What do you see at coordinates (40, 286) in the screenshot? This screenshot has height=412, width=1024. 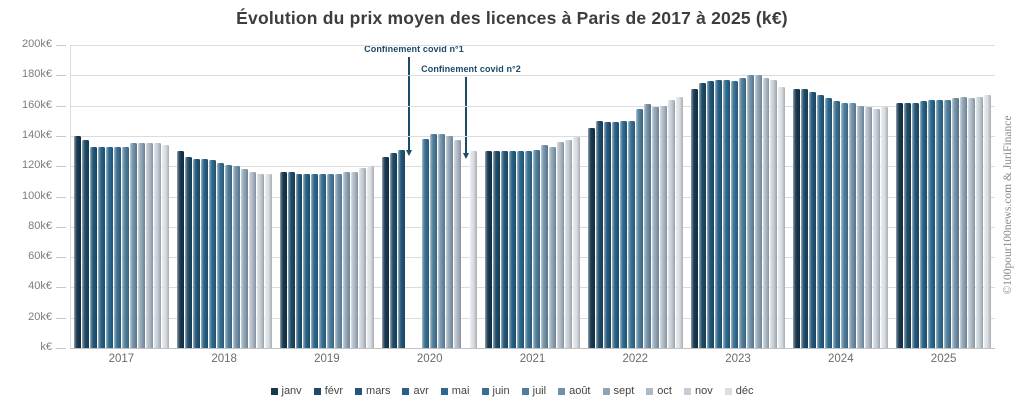 I see `y-axis-label: 40k€` at bounding box center [40, 286].